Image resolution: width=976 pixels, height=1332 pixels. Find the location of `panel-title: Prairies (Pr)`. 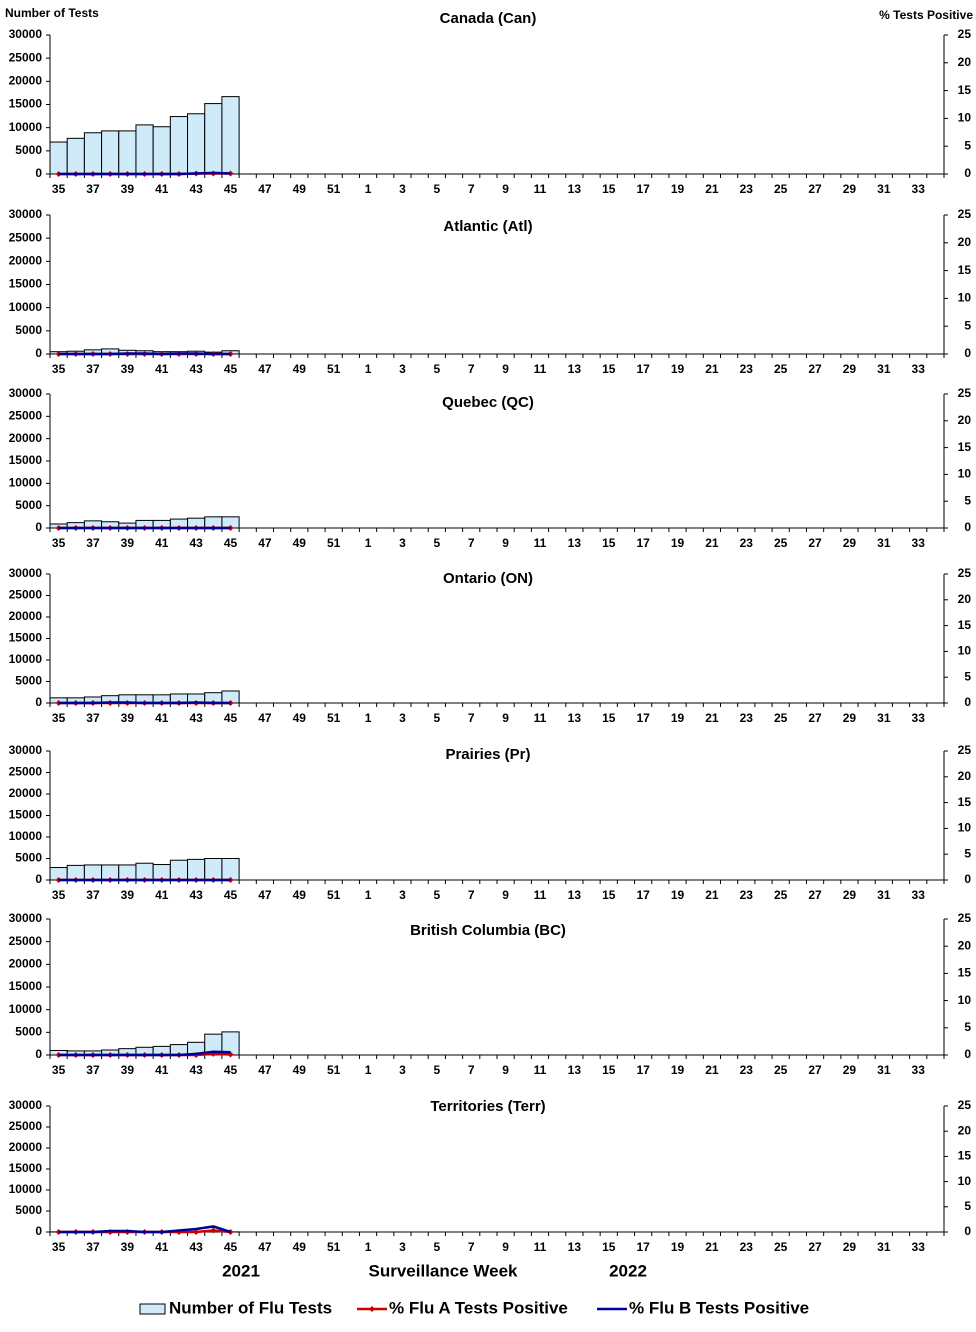

panel-title: Prairies (Pr) is located at coordinates (487, 754).